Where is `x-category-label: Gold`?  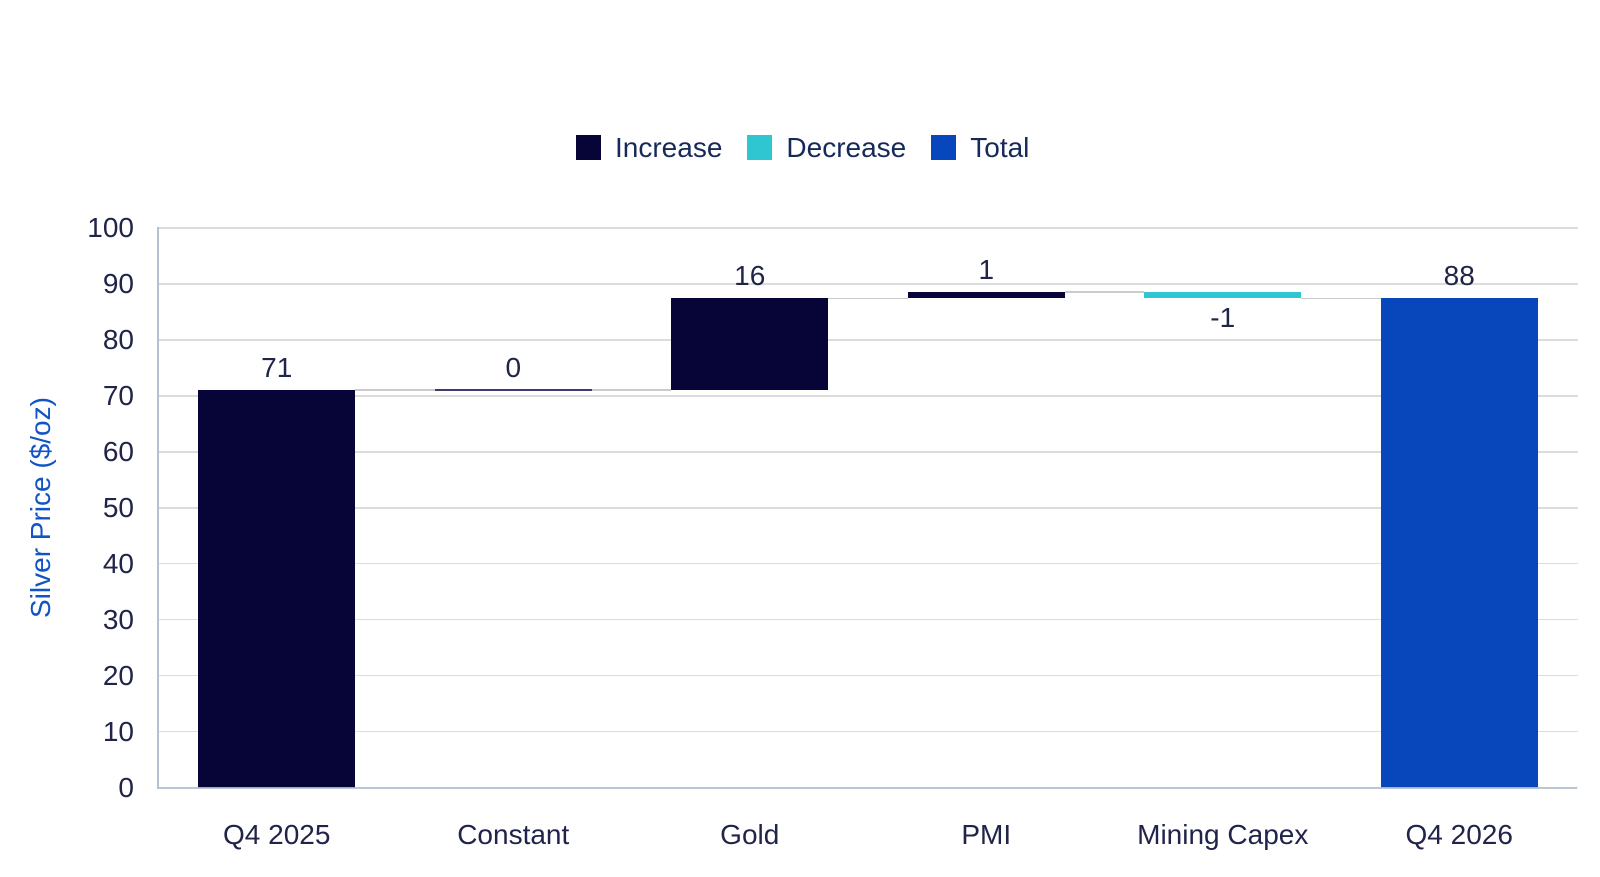 x-category-label: Gold is located at coordinates (750, 834).